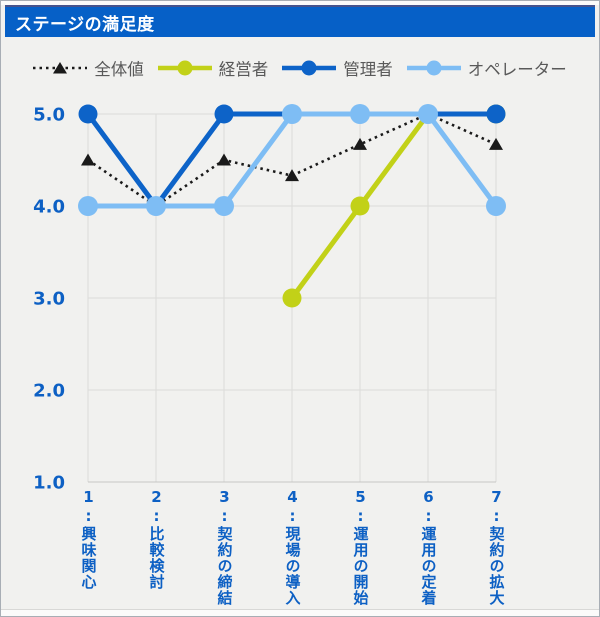  What do you see at coordinates (49, 299) in the screenshot?
I see `y-tick-label: 3.0` at bounding box center [49, 299].